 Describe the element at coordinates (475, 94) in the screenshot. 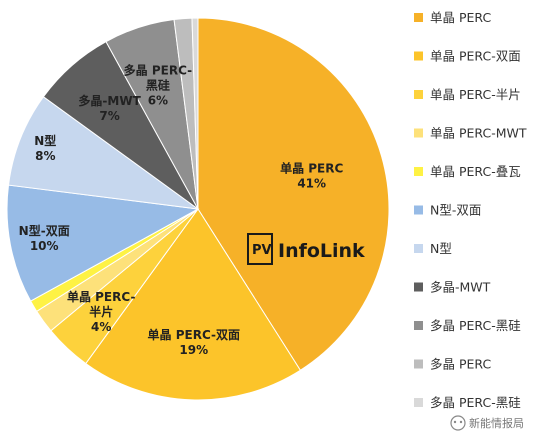

I see `legend-label: 单晶 PERC-半片` at that location.